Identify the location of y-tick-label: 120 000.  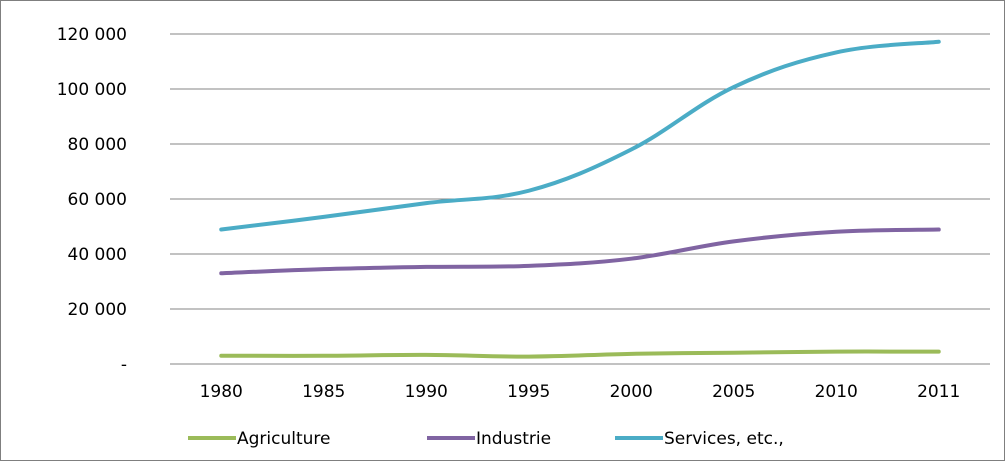
(92, 35).